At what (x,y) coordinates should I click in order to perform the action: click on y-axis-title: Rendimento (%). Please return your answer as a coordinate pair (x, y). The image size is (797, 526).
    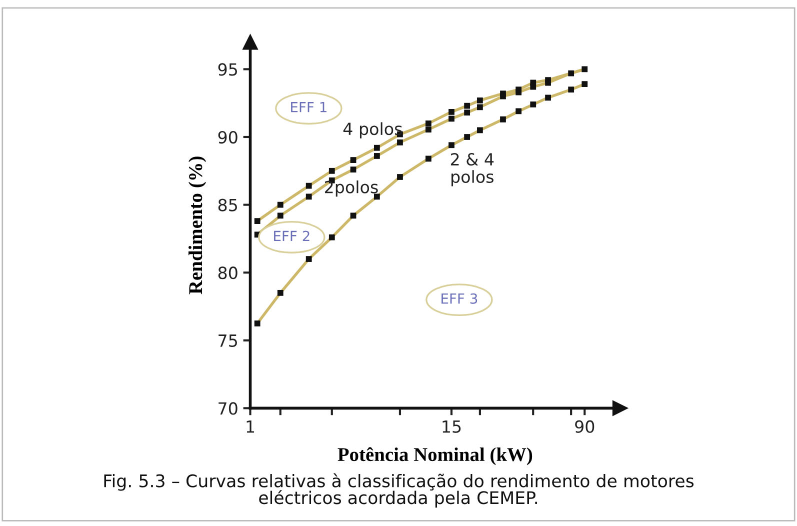
    Looking at the image, I should click on (197, 225).